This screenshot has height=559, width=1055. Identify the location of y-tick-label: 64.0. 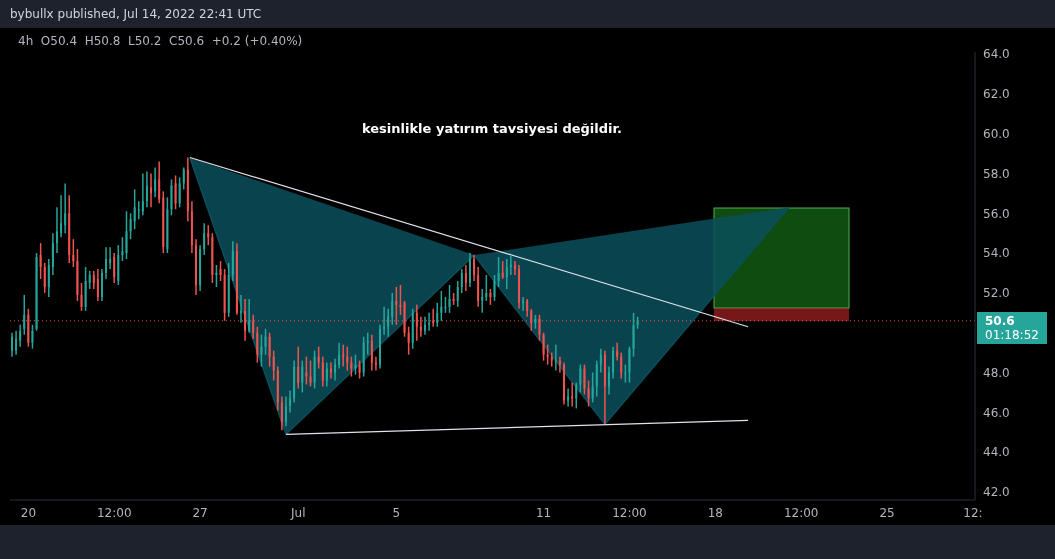
(996, 54).